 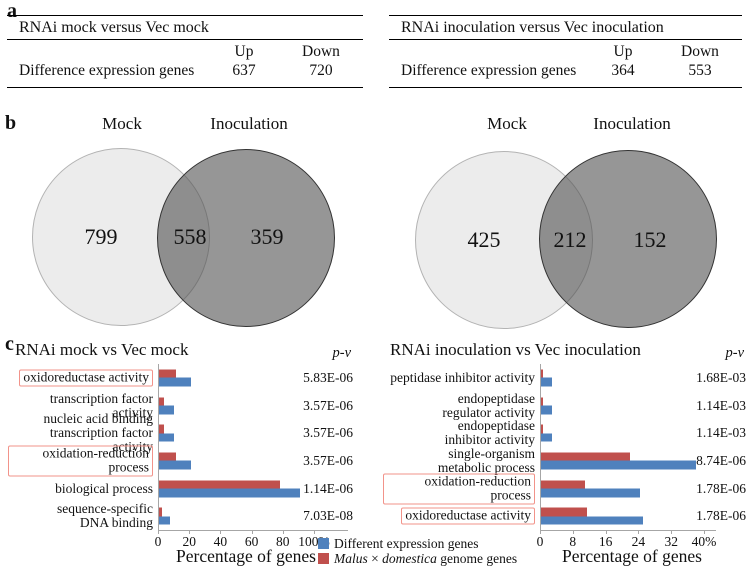 What do you see at coordinates (12, 11) in the screenshot?
I see `panel-a-label: a` at bounding box center [12, 11].